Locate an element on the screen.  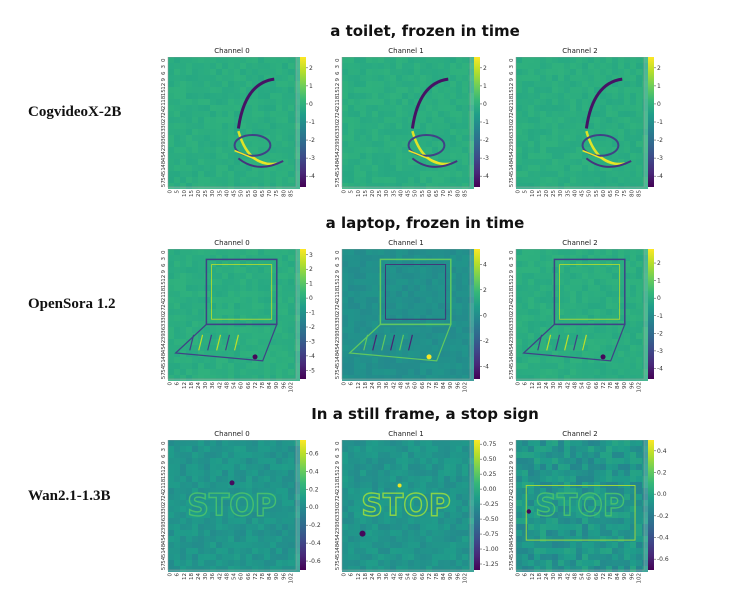
x-tick-label: 12 is located at coordinates (533, 385).